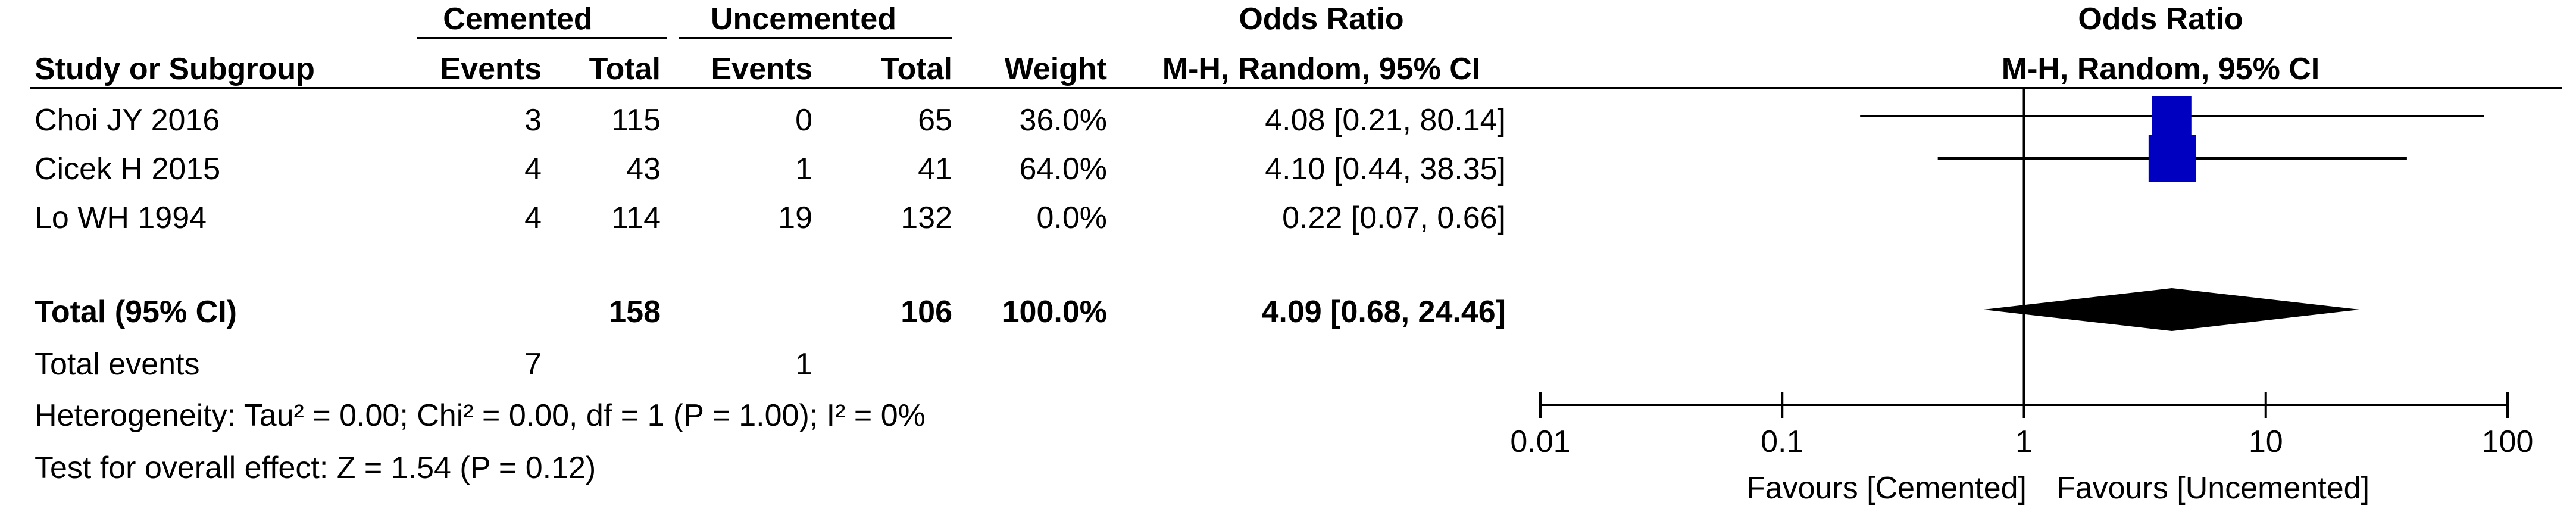 This screenshot has width=2576, height=515. What do you see at coordinates (803, 169) in the screenshot?
I see `events2-cell: 1` at bounding box center [803, 169].